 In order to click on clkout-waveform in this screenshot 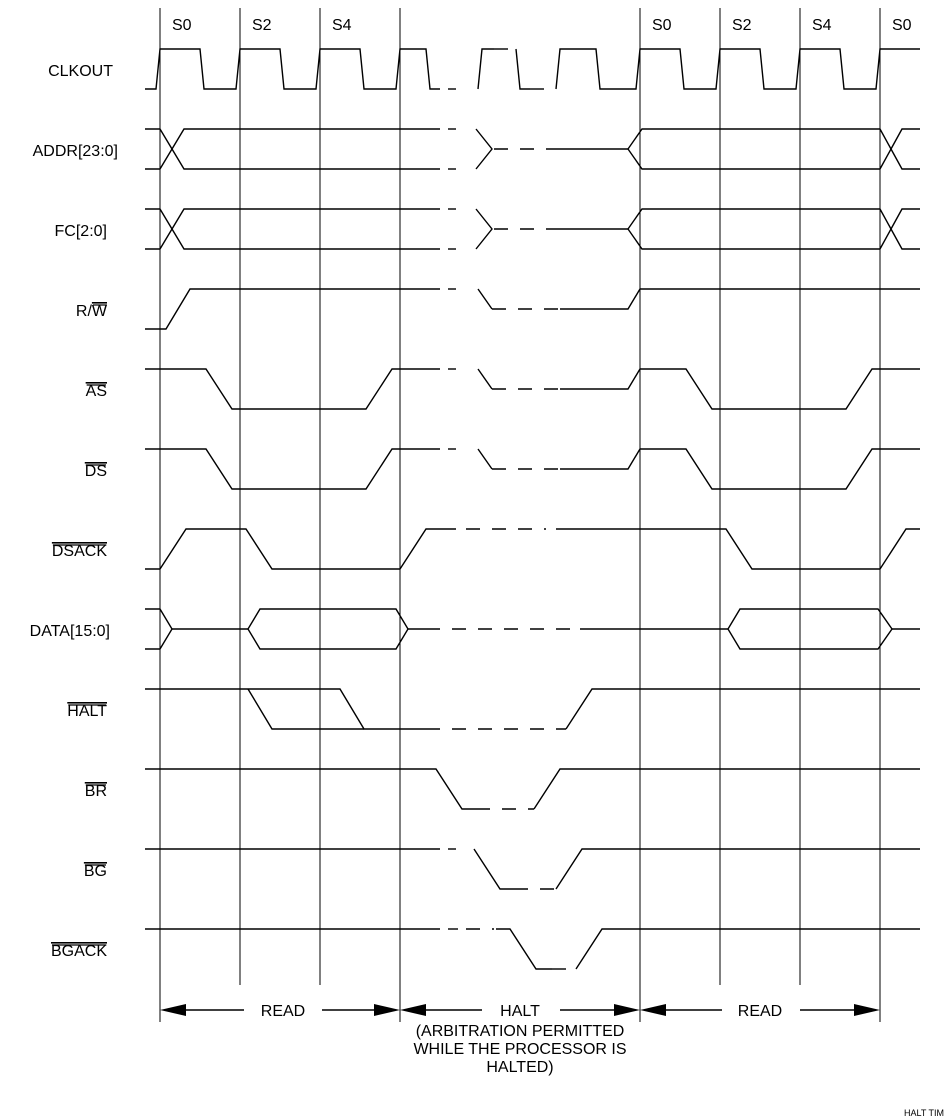, I will do `click(532, 69)`.